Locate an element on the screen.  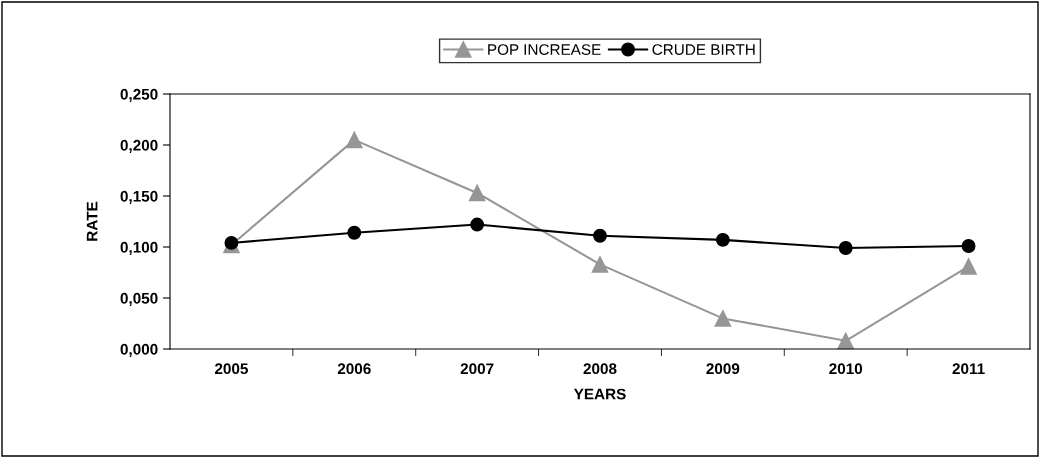
legend-label: CRUDE BIRTH is located at coordinates (703, 49).